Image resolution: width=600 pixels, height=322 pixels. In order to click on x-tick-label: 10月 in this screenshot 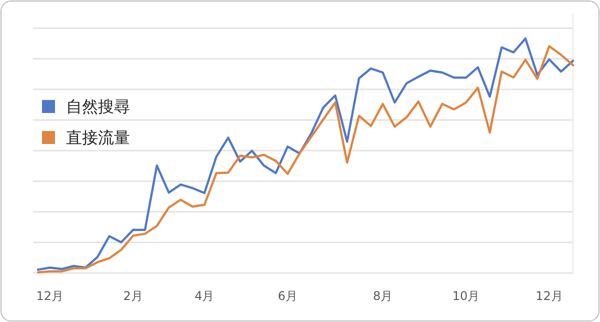, I will do `click(466, 296)`.